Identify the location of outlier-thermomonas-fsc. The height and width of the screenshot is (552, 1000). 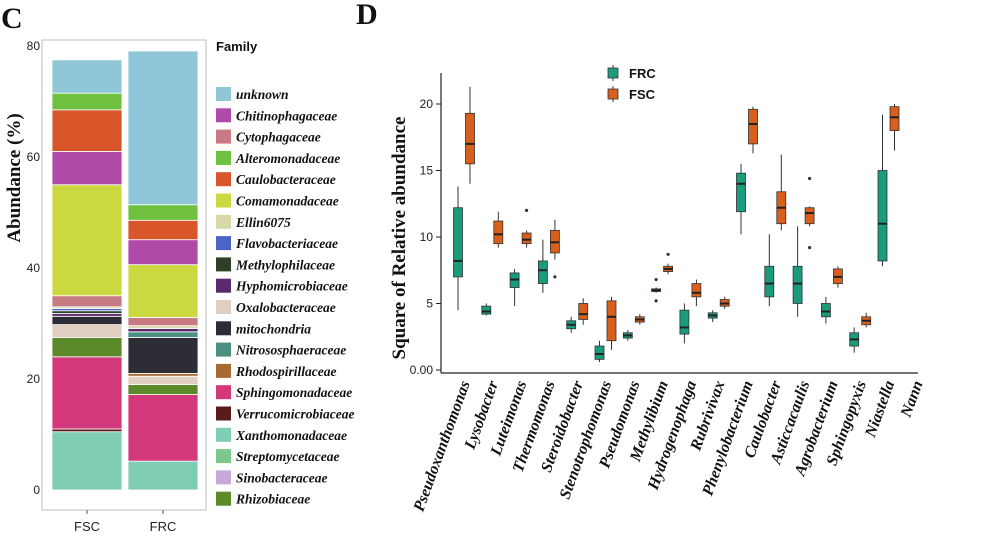
(555, 277).